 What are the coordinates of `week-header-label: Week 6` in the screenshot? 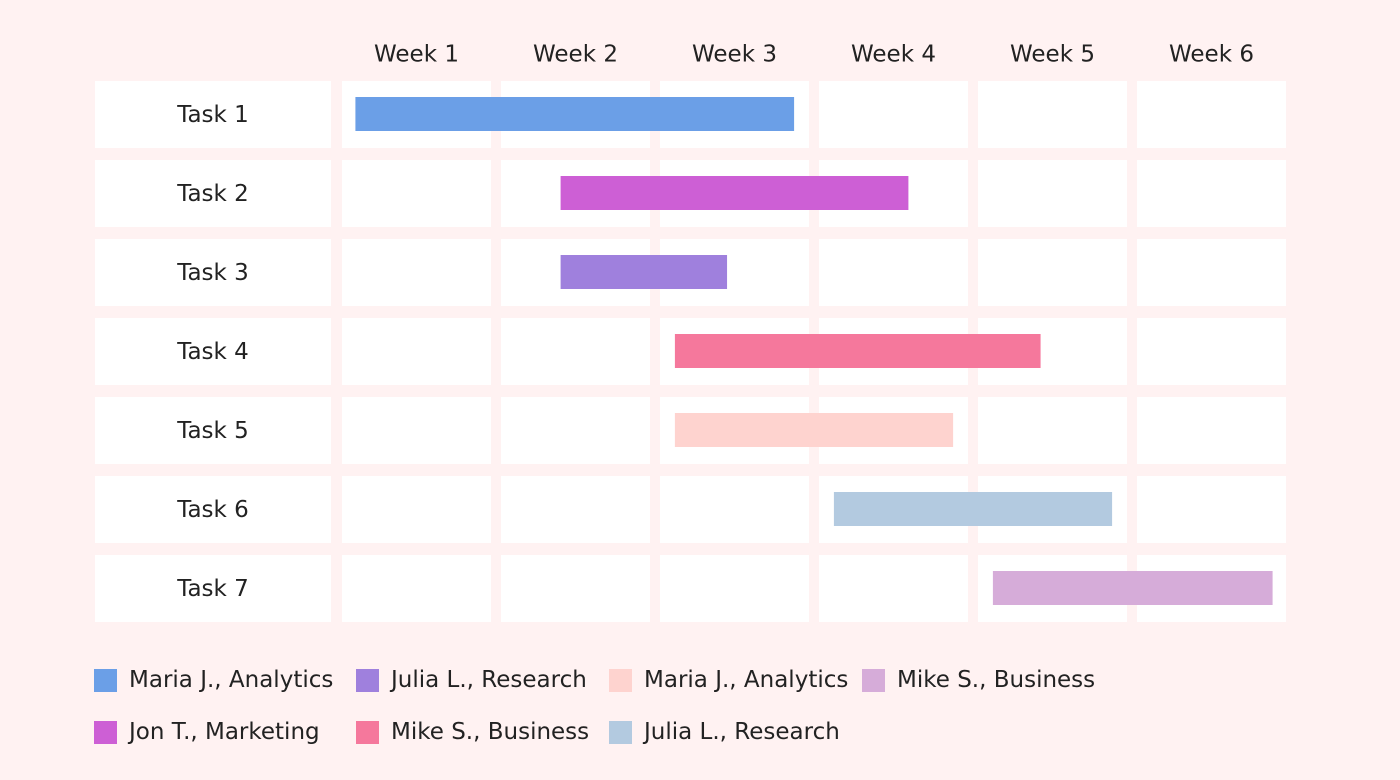 It's located at (1211, 55).